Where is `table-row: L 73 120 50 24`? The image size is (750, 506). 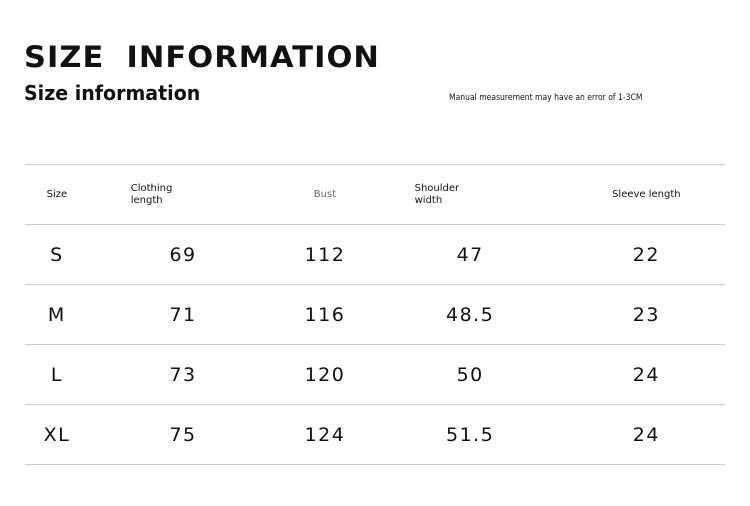
table-row: L 73 120 50 24 is located at coordinates (375, 374).